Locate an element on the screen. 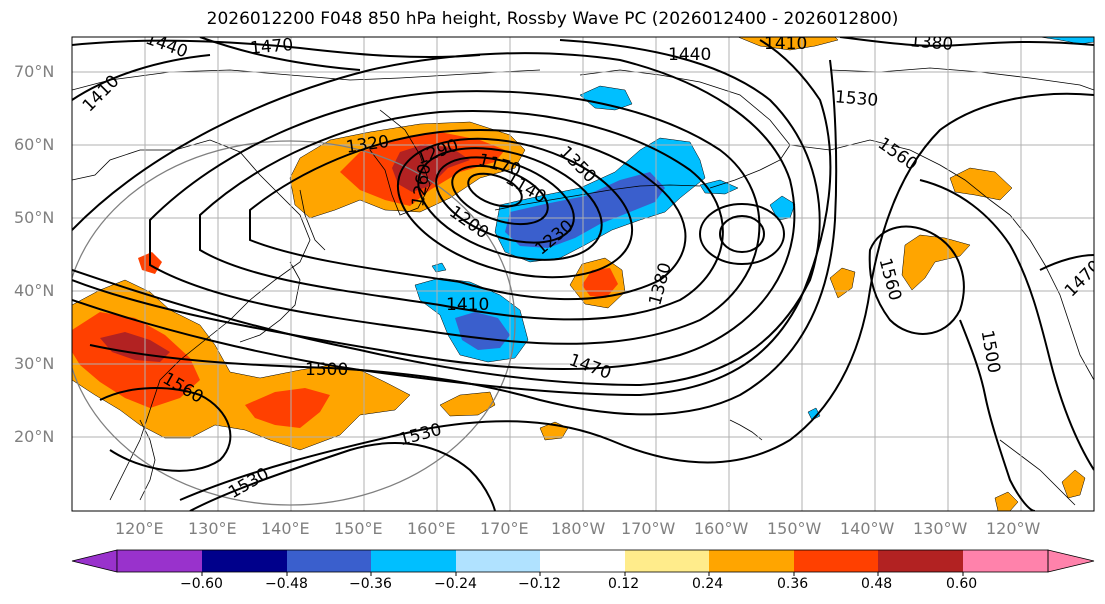  colorbar-extend-high is located at coordinates (1071, 561).